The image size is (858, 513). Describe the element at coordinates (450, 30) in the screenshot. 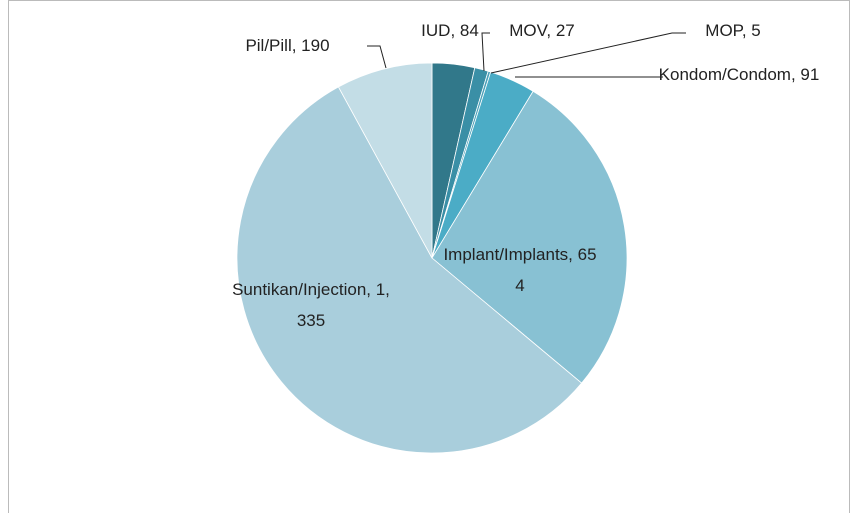

I see `data-label: IUD, 84` at that location.